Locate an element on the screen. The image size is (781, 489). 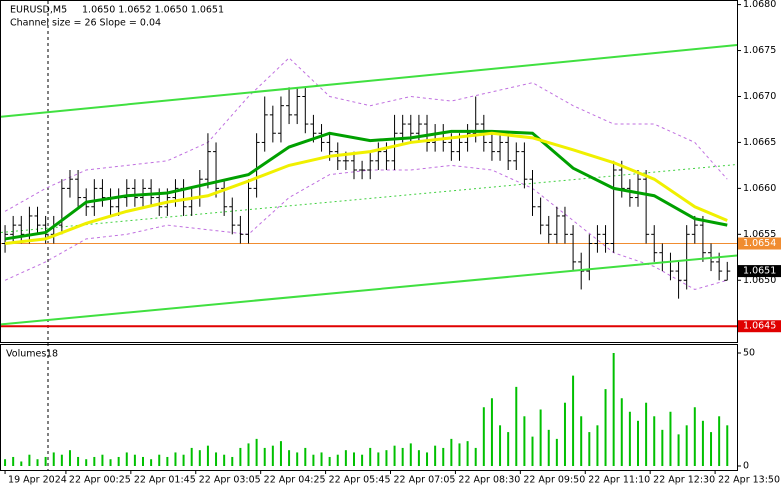
y-tick-label: 1.0660 is located at coordinates (759, 188).